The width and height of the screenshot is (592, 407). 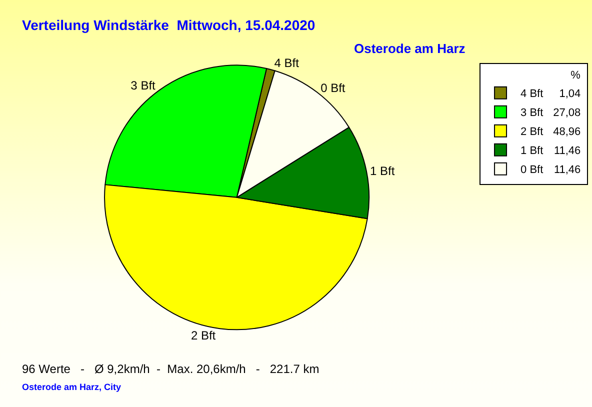 I want to click on chart-title: Verteilung Windstärke Mittwoch, 15.04.2020, so click(x=169, y=24).